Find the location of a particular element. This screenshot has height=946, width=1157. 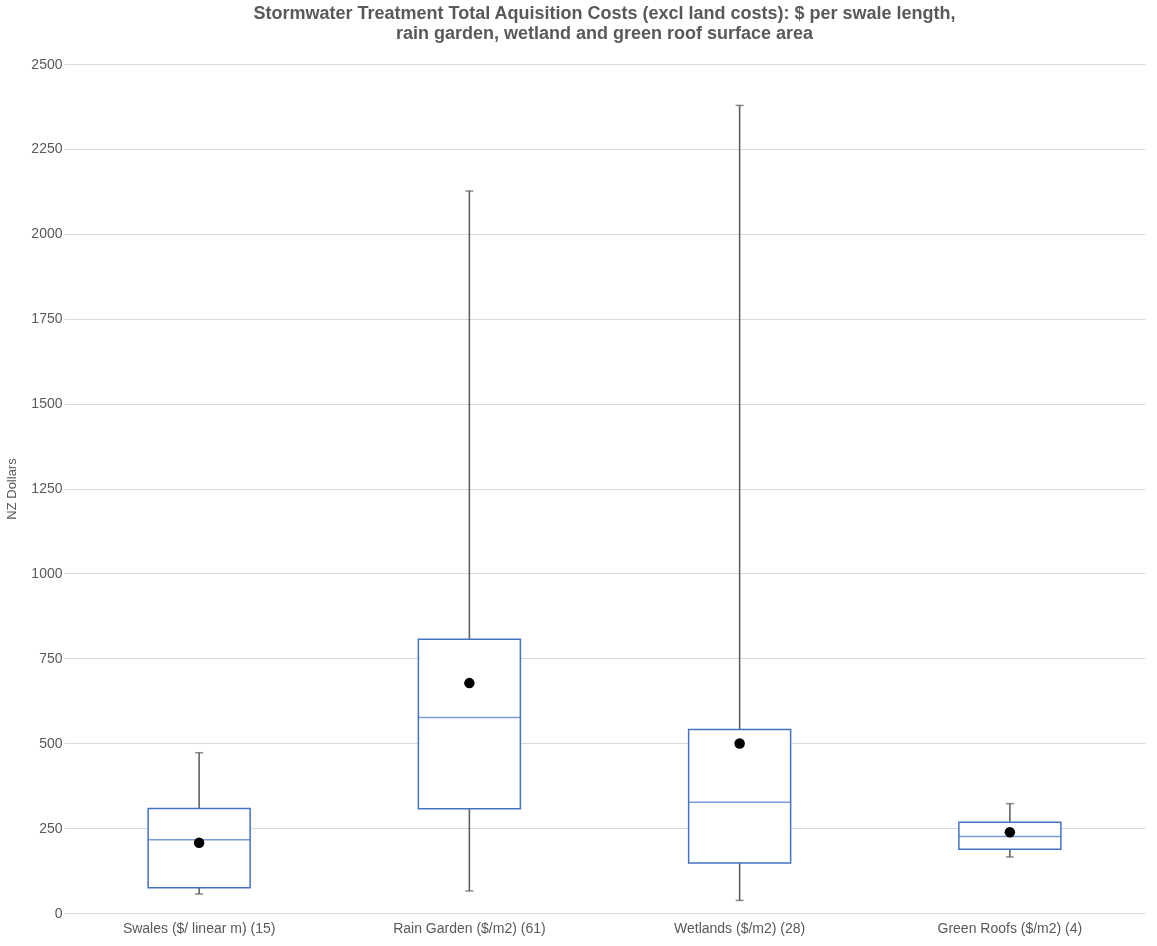

y-tick-label: 2000 is located at coordinates (47, 233).